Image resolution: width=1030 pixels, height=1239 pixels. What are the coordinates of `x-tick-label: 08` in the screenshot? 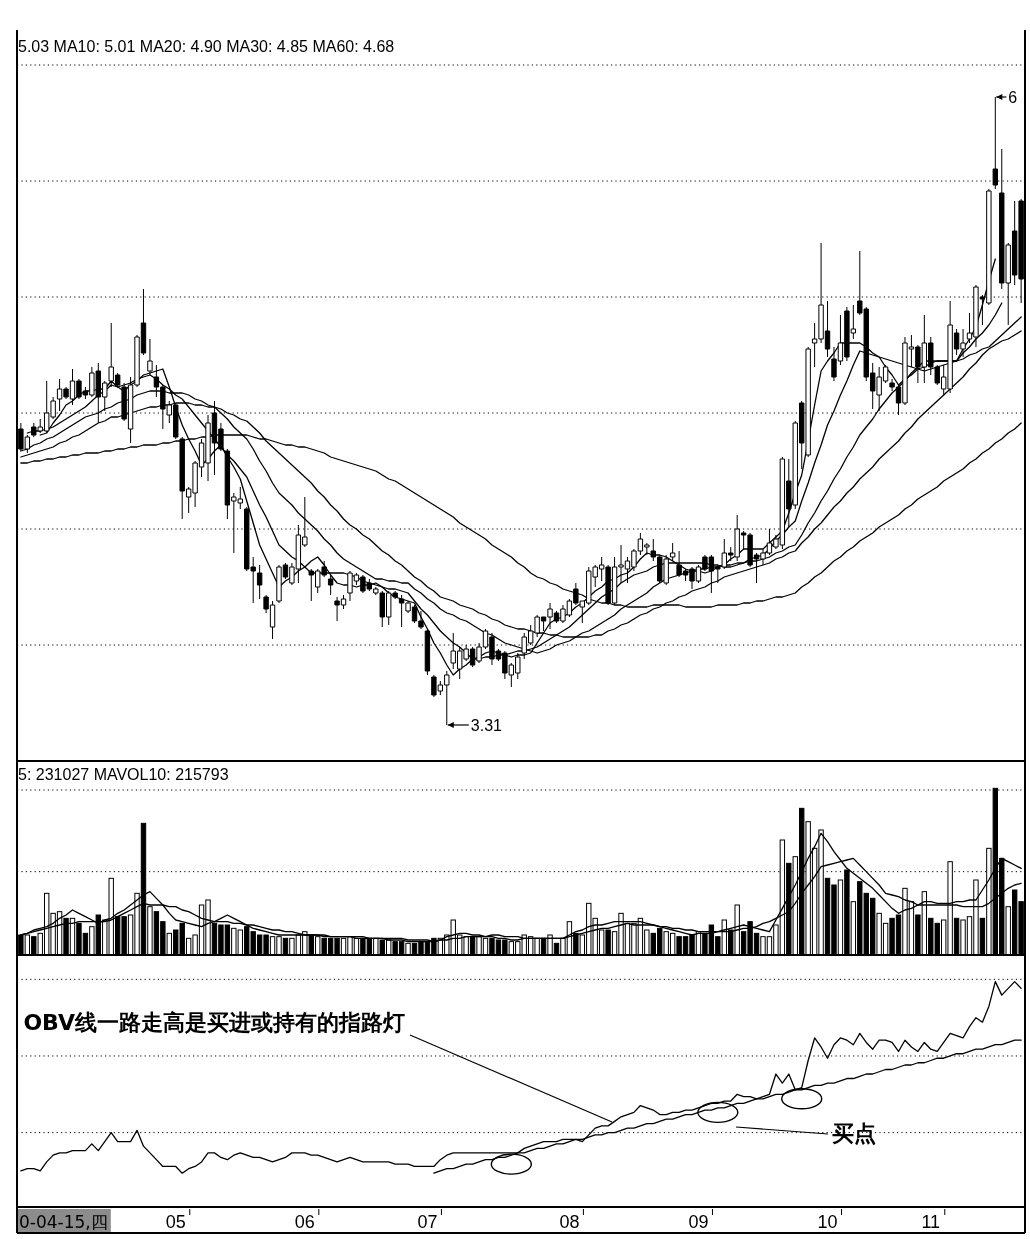 It's located at (569, 1222).